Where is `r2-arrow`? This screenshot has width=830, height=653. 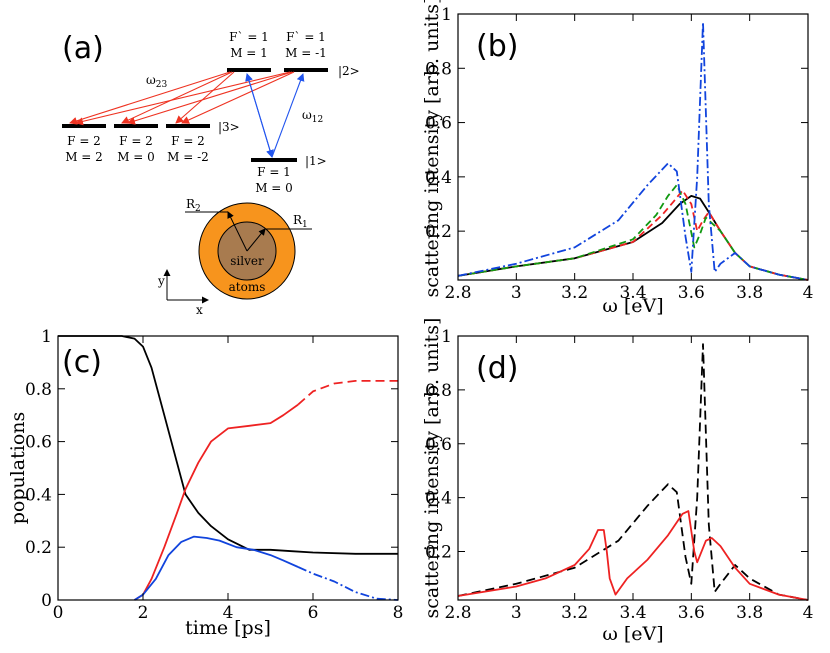
r2-arrow is located at coordinates (237, 231).